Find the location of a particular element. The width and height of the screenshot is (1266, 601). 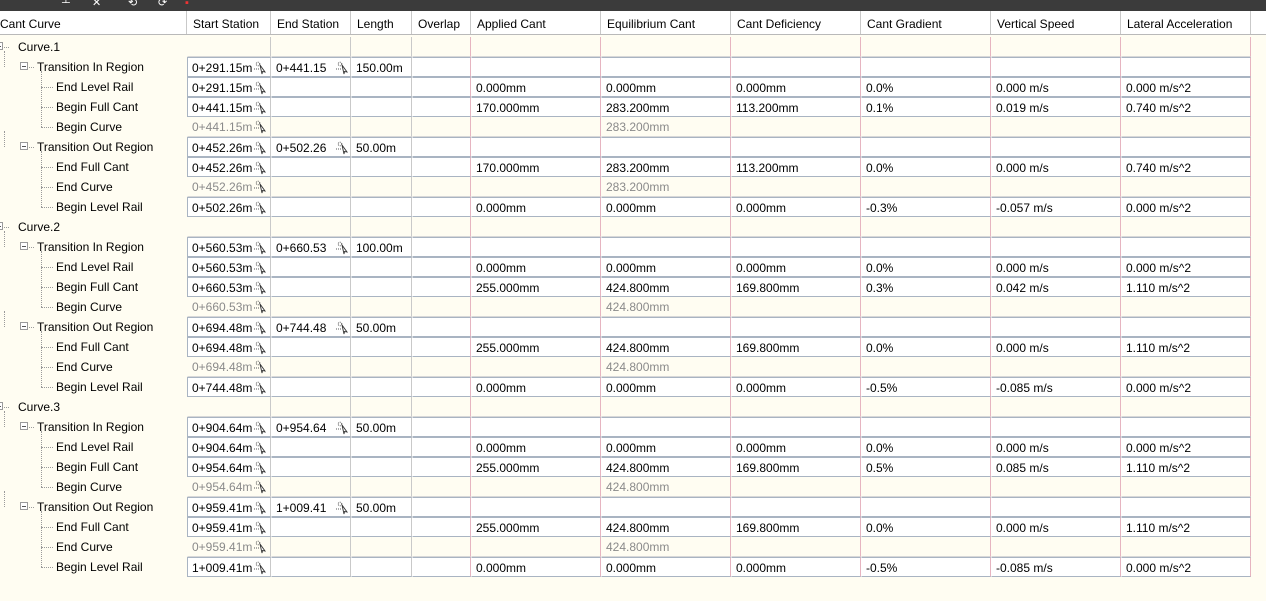

cell-applied is located at coordinates (536, 327).